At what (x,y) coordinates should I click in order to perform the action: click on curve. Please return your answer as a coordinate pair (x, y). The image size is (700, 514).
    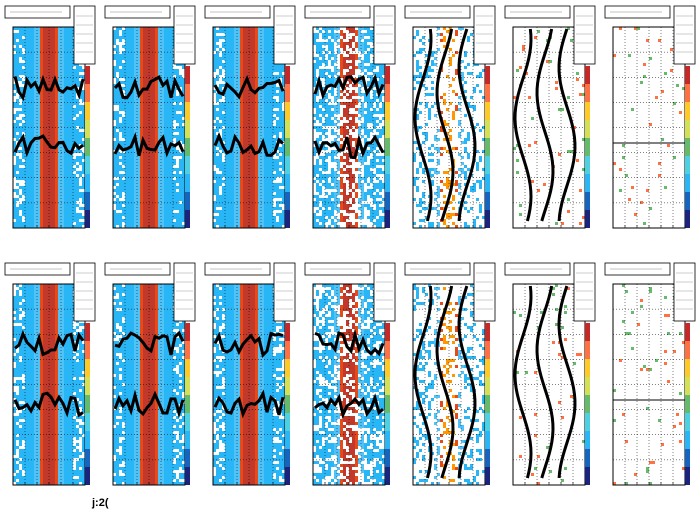
    Looking at the image, I should click on (149, 145).